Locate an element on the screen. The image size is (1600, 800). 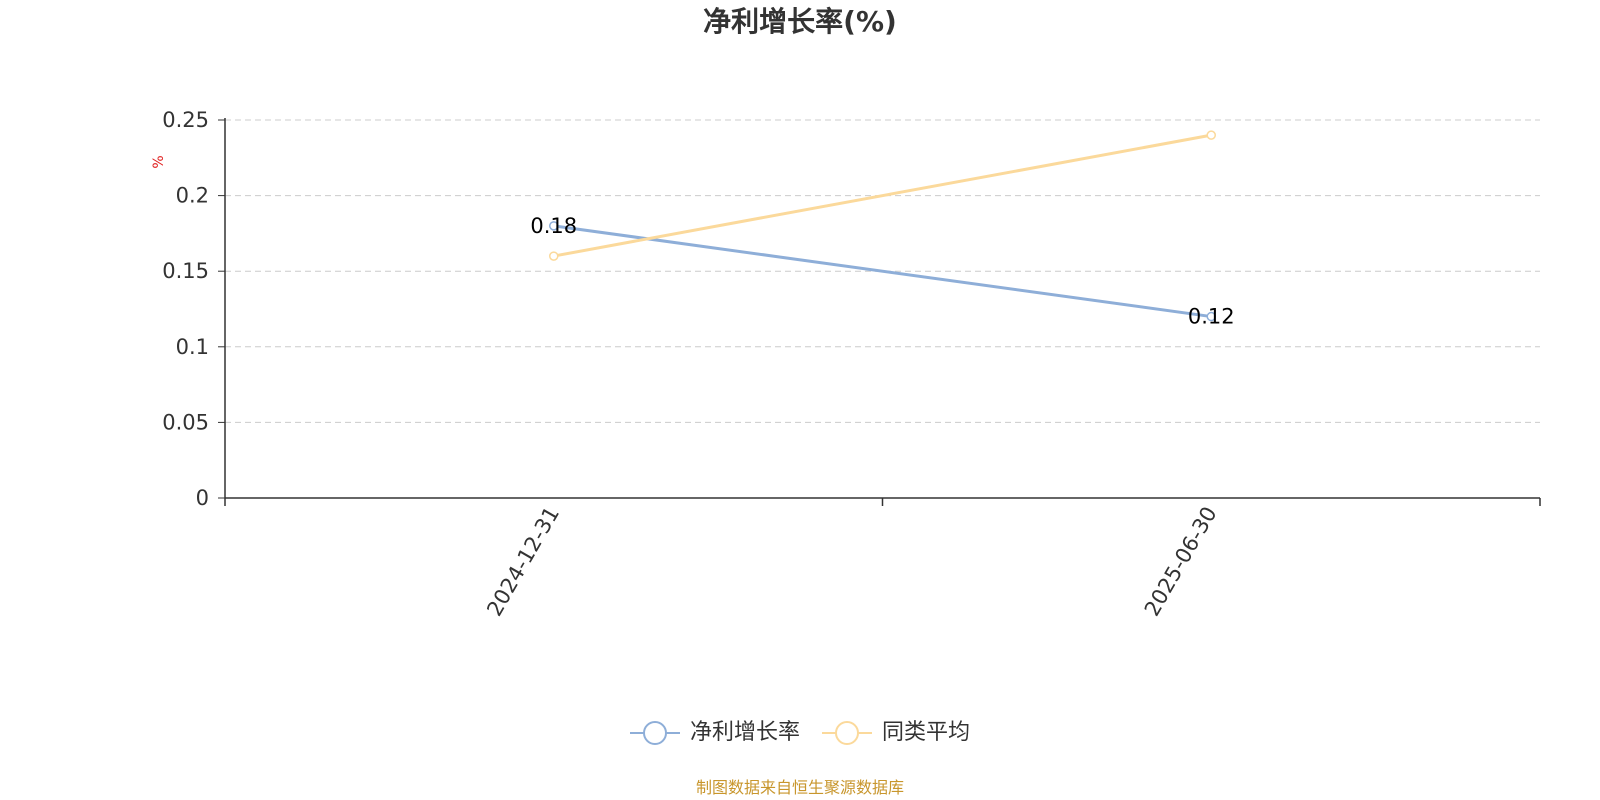
y-tick-label: 0 is located at coordinates (202, 498).